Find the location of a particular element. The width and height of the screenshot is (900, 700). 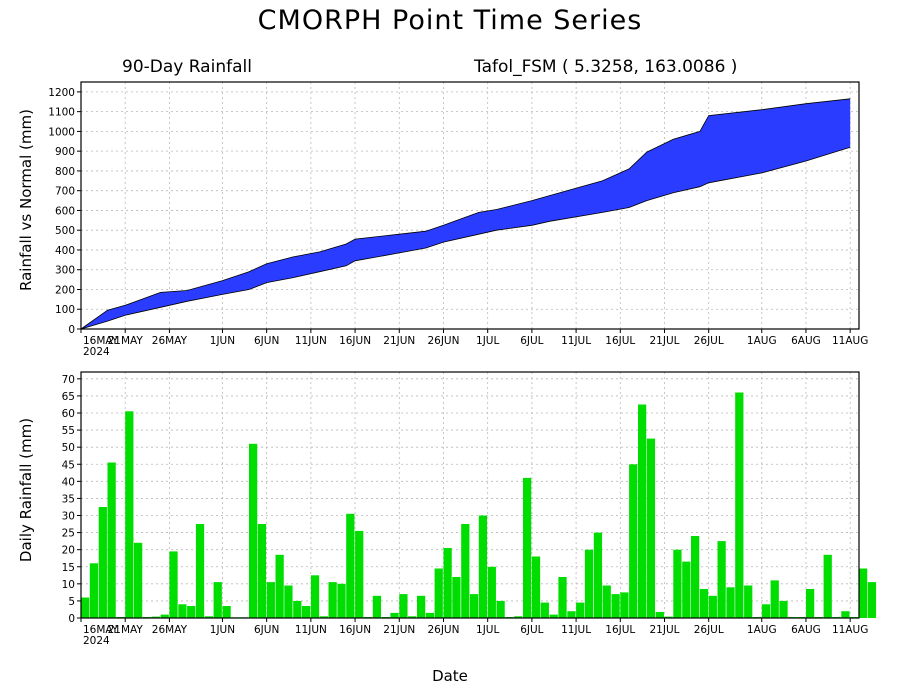

panel1-xtick-label: 6JUL is located at coordinates (531, 341).